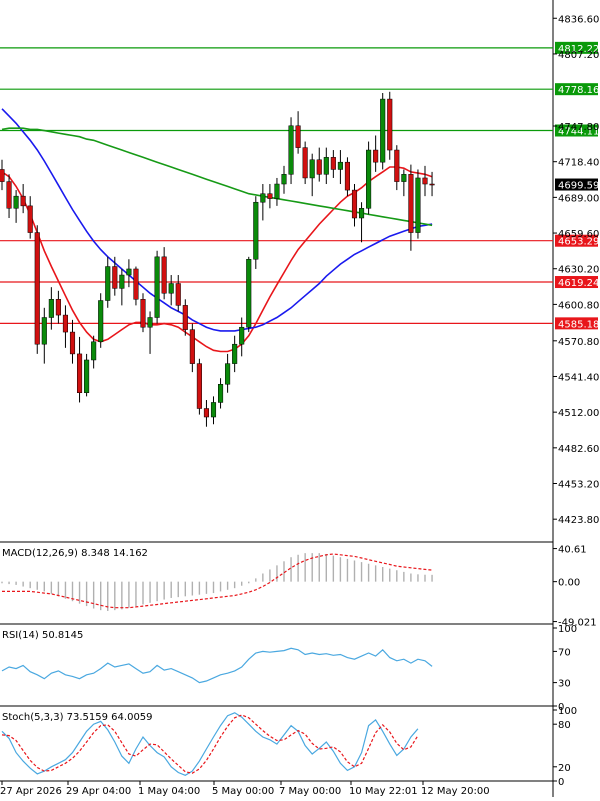 Image resolution: width=600 pixels, height=801 pixels. What do you see at coordinates (210, 744) in the screenshot?
I see `stochastic-d-line` at bounding box center [210, 744].